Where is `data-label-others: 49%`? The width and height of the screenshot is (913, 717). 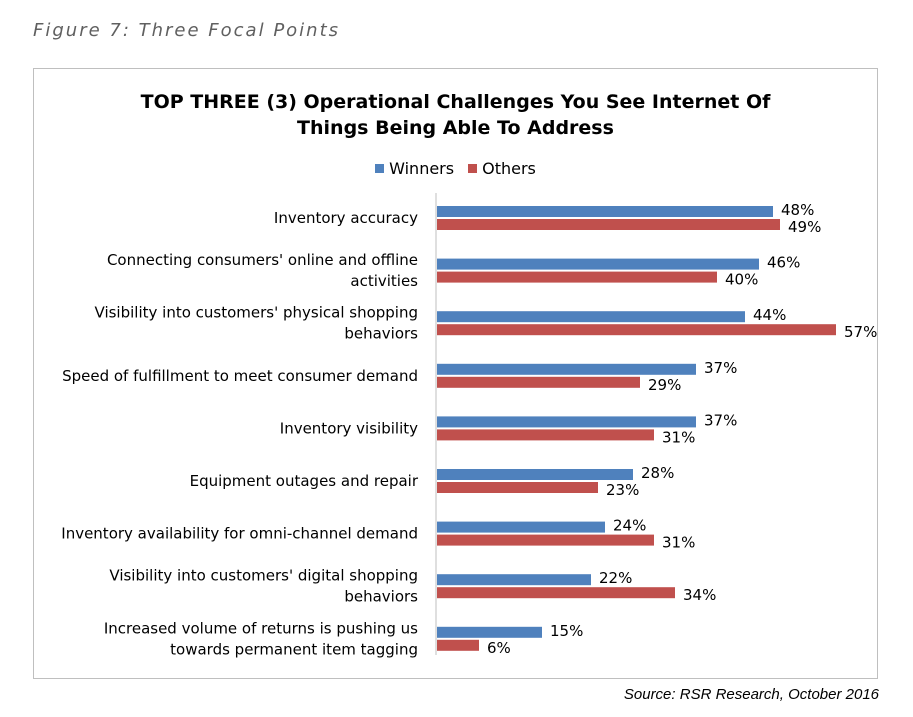
data-label-others: 49% is located at coordinates (804, 227).